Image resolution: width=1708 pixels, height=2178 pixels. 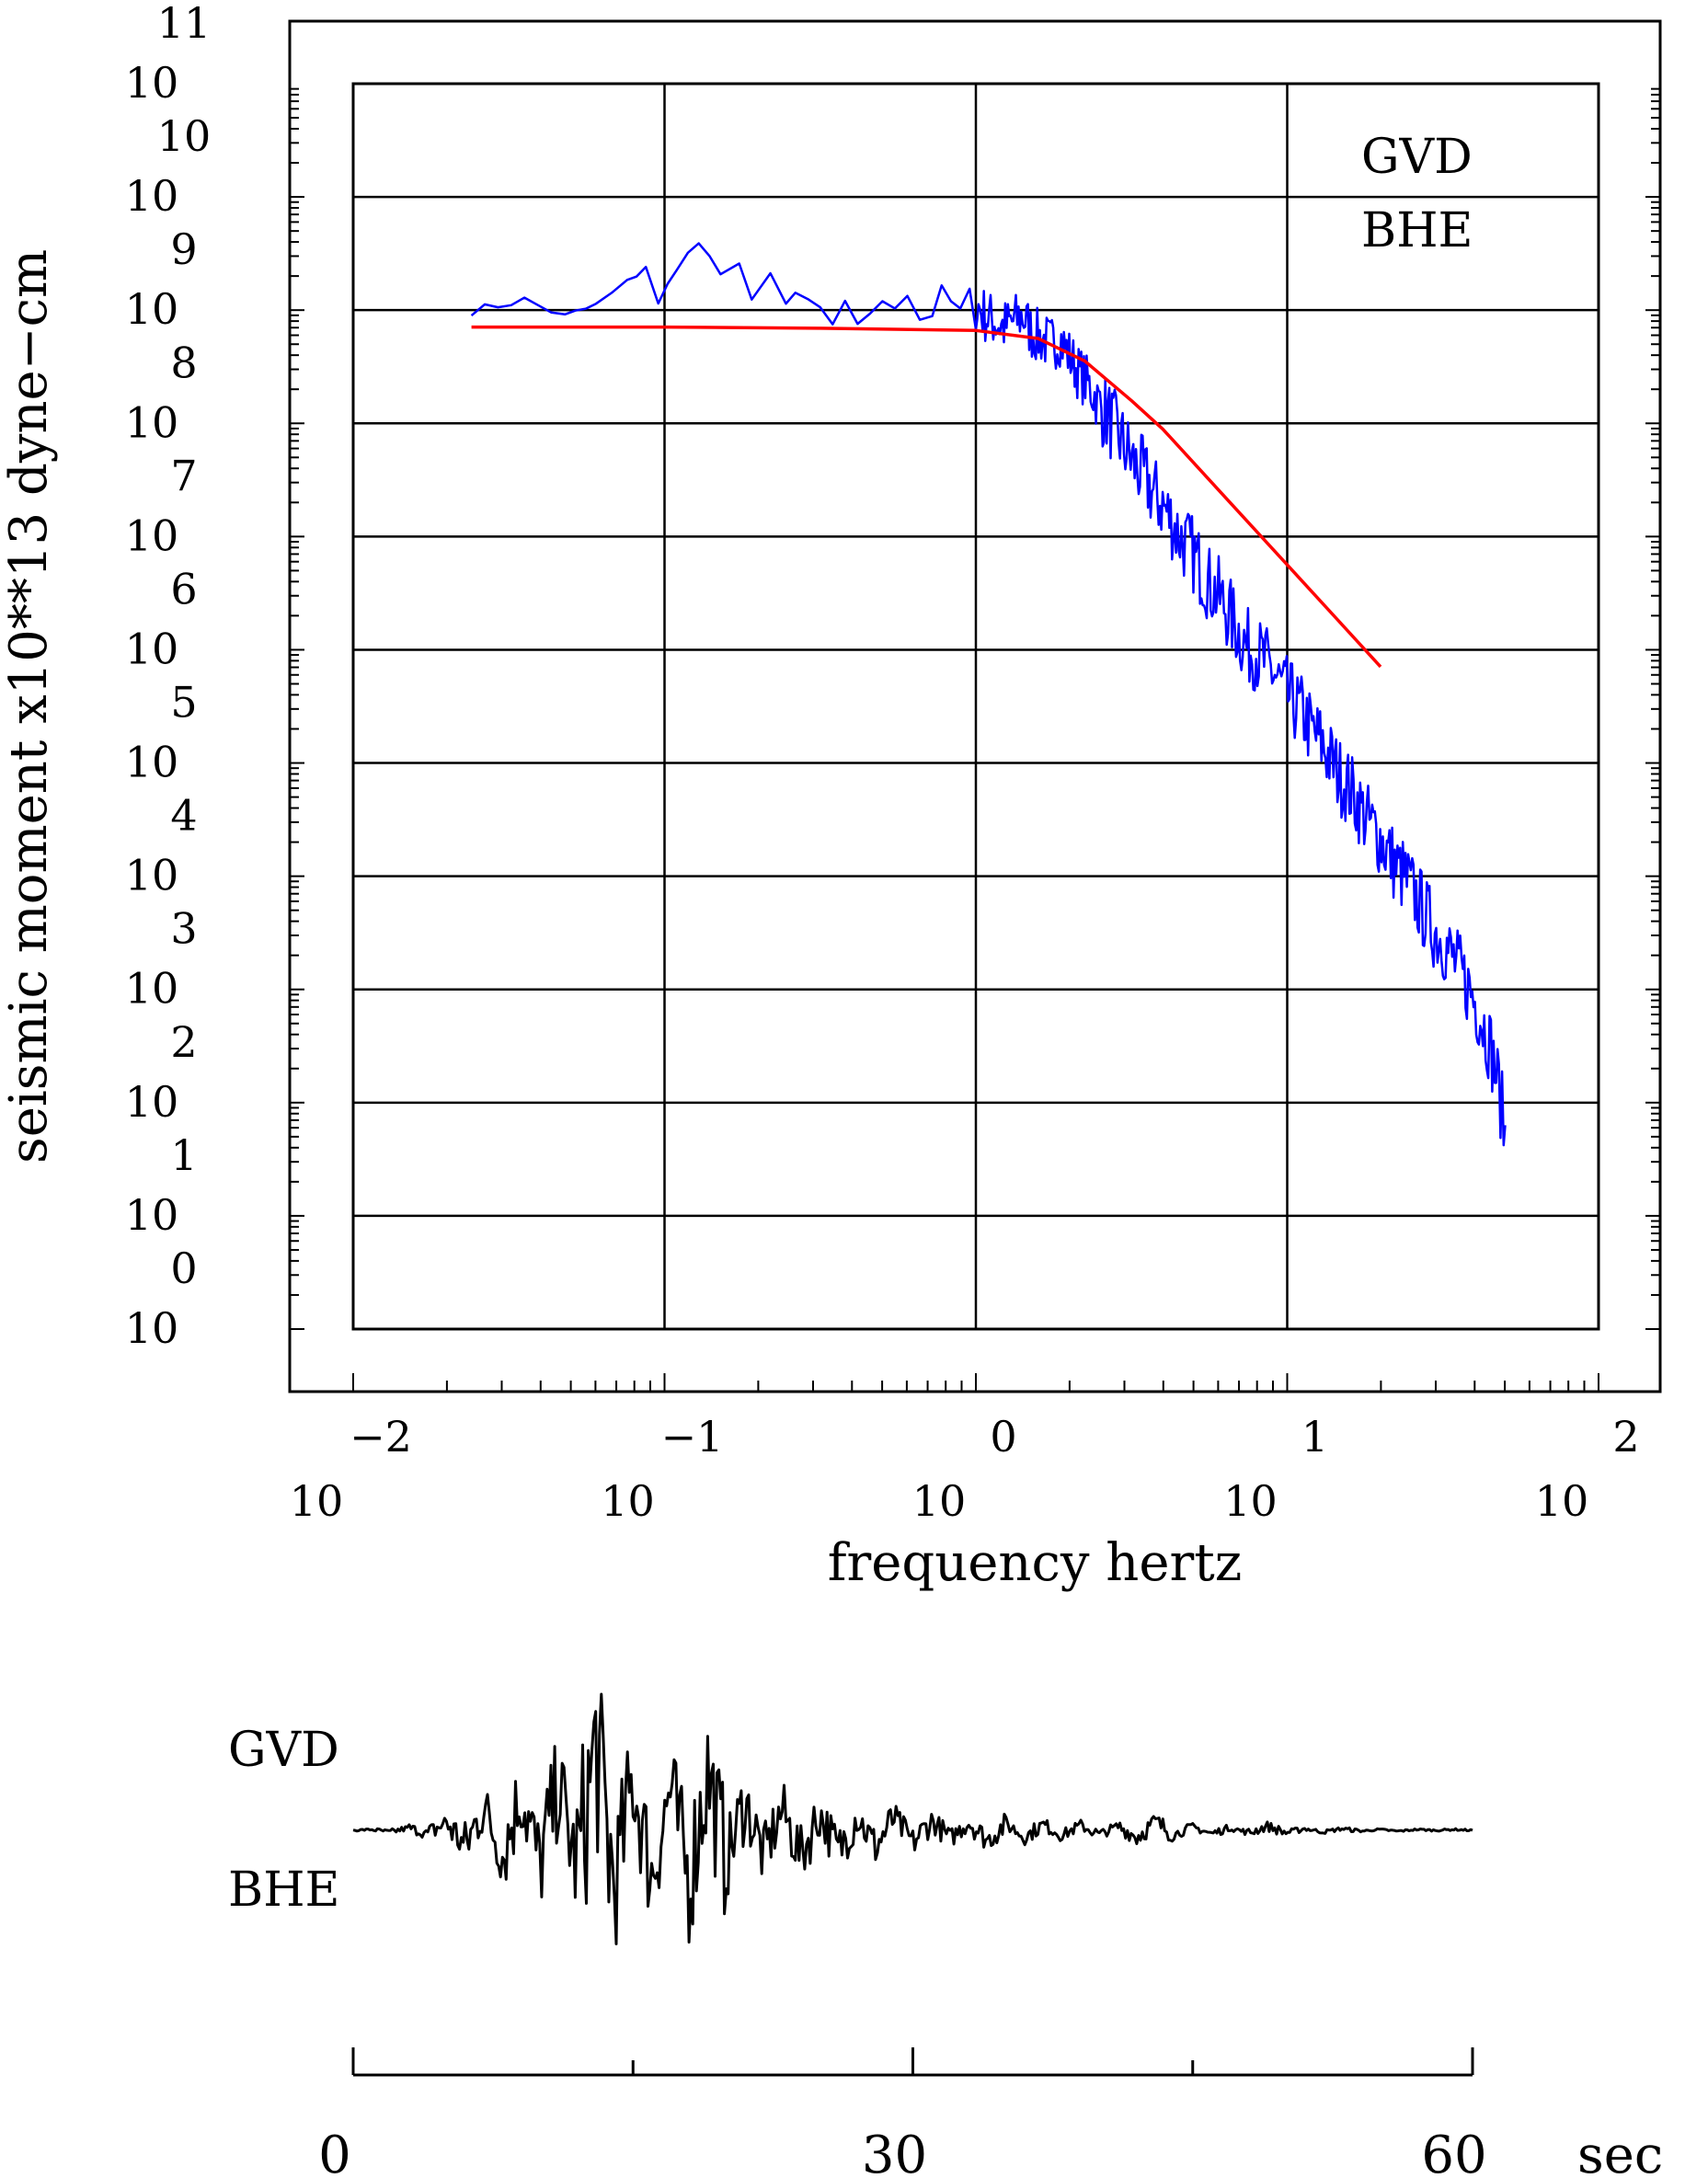 I want to click on time-tick-label: 60, so click(x=1453, y=2152).